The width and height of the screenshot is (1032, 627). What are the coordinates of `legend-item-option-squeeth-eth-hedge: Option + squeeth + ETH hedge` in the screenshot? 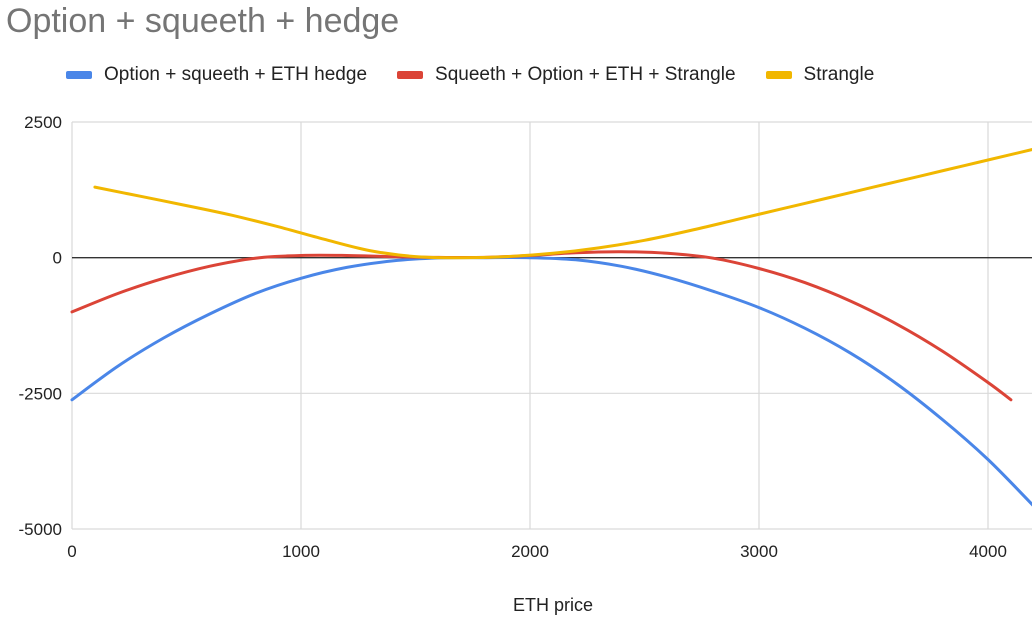 It's located at (216, 75).